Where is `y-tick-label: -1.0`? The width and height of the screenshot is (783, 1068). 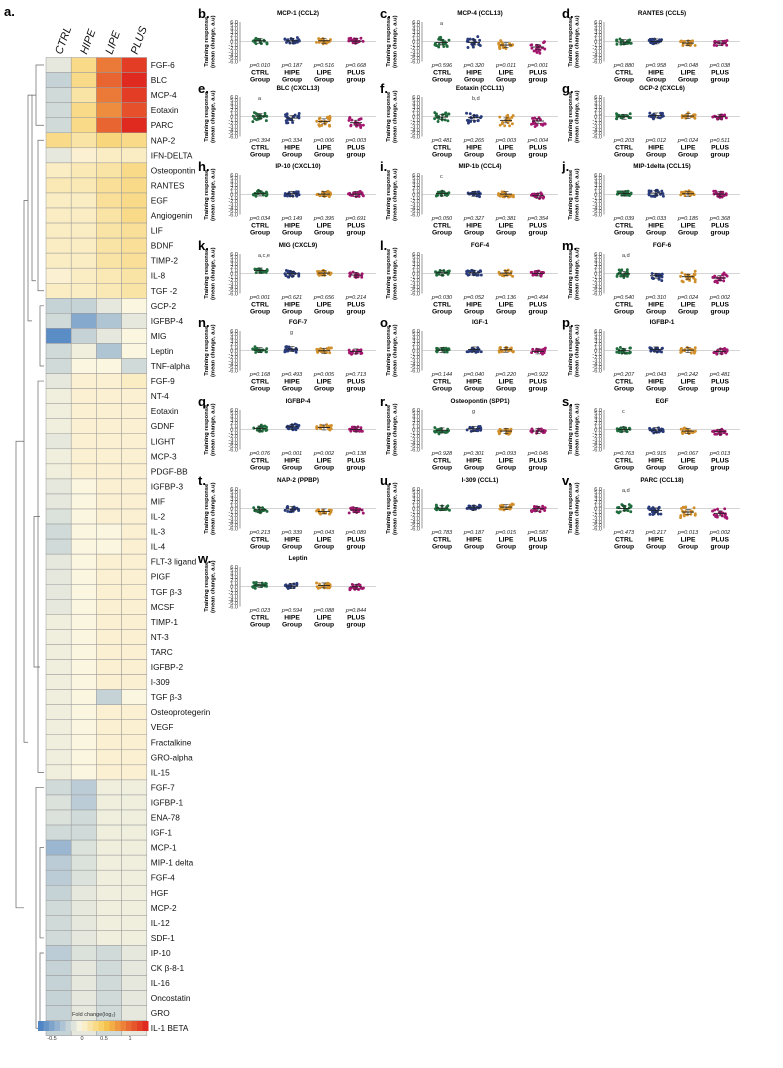
y-tick-label: -1.0 is located at coordinates (233, 121).